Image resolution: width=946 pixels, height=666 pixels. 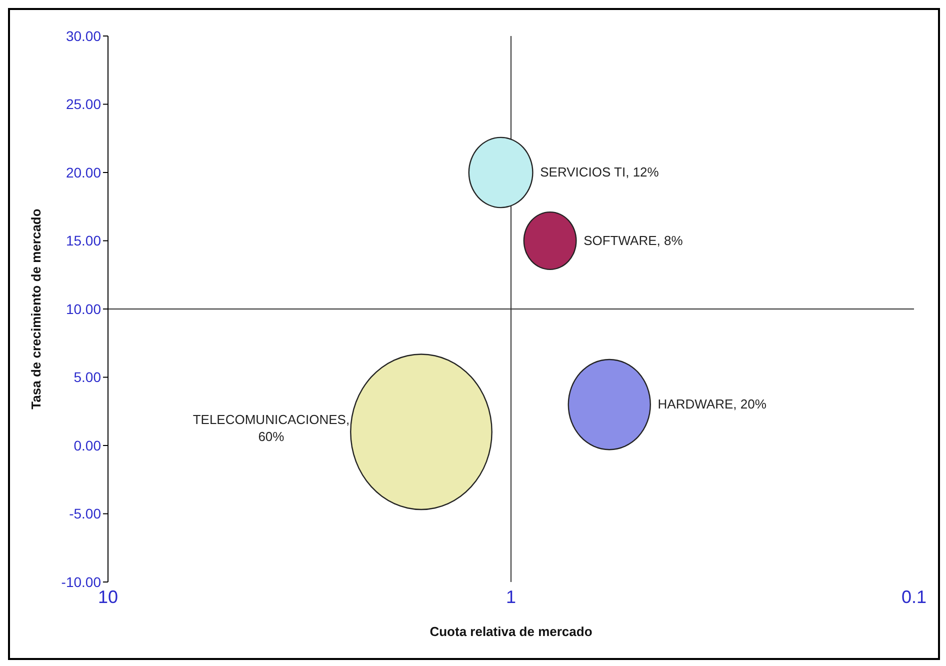 I want to click on annotation: TELECOMUNICACIONES, 60%, so click(x=271, y=428).